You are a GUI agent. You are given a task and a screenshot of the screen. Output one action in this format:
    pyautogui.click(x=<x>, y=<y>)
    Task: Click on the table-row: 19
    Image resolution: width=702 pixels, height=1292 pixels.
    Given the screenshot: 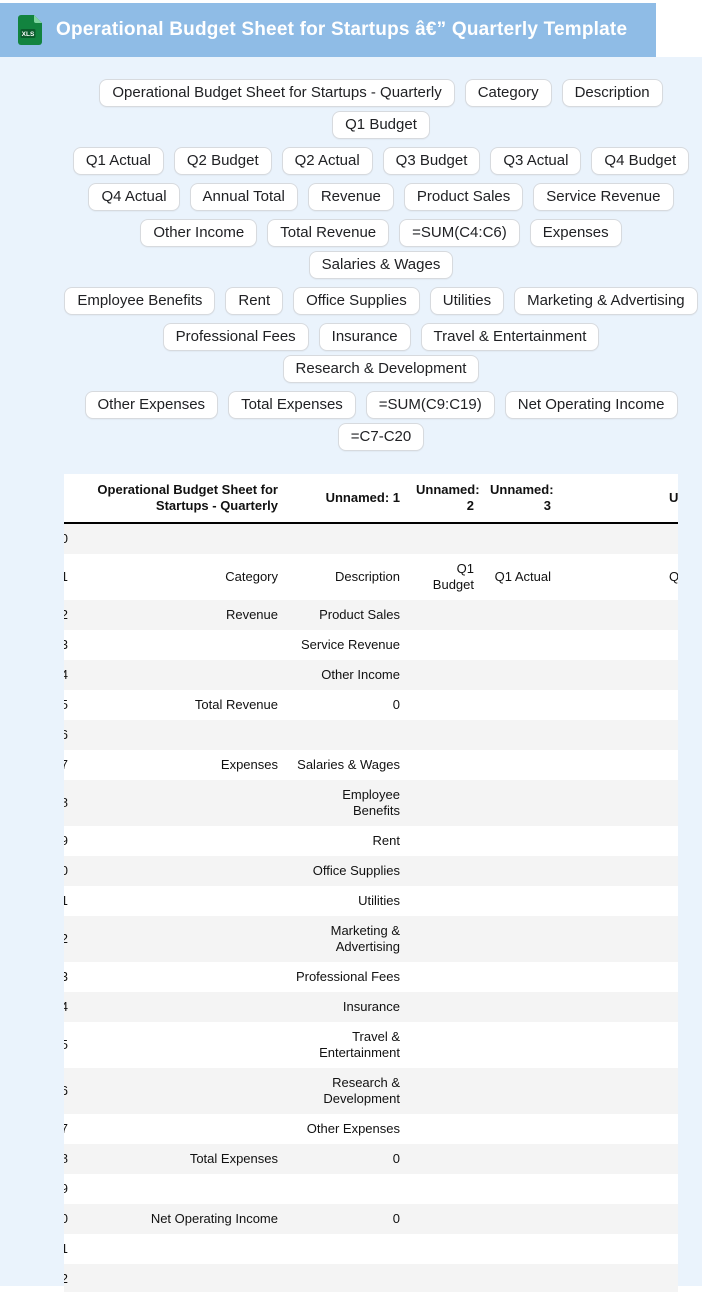 What is the action you would take?
    pyautogui.click(x=371, y=1189)
    